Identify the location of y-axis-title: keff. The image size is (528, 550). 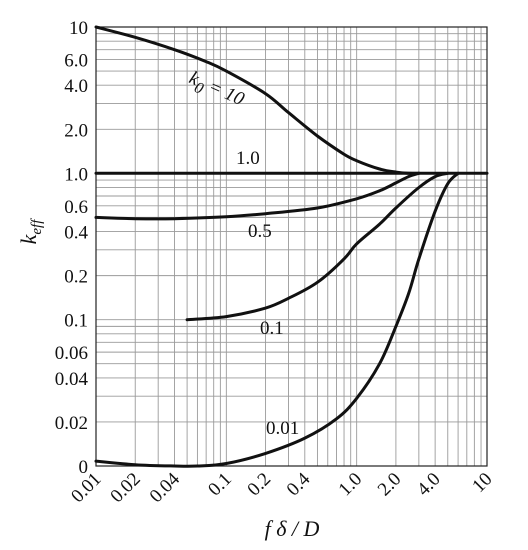
(30, 231).